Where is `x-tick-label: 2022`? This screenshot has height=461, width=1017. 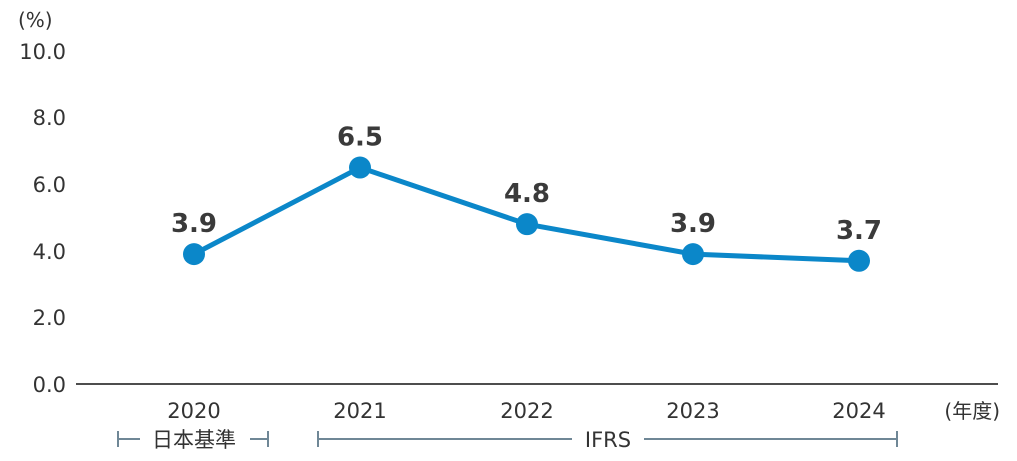 x-tick-label: 2022 is located at coordinates (526, 411).